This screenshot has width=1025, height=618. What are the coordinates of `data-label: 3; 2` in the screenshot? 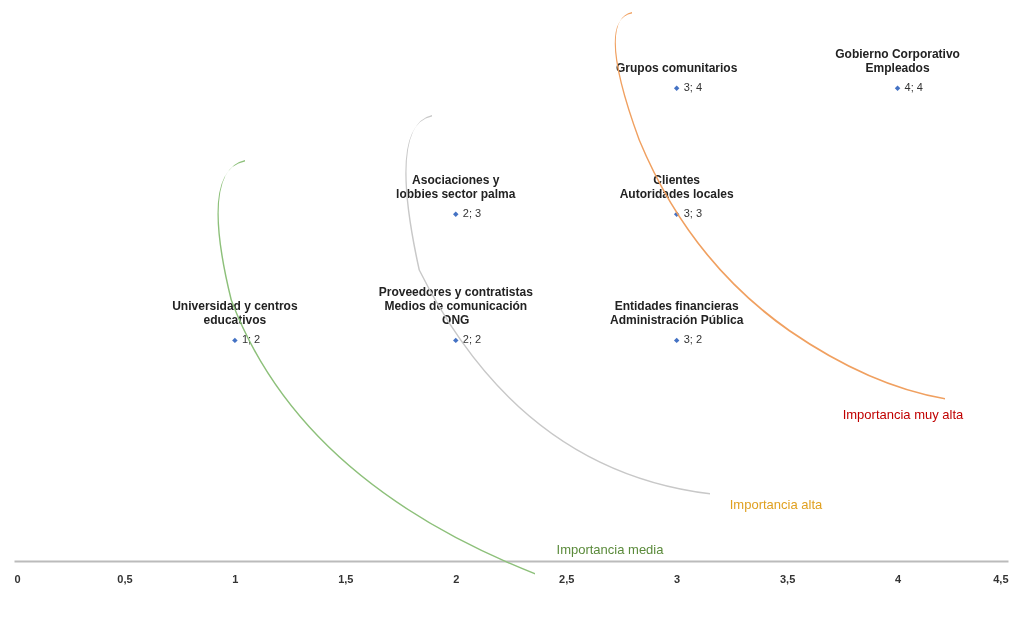 It's located at (693, 339).